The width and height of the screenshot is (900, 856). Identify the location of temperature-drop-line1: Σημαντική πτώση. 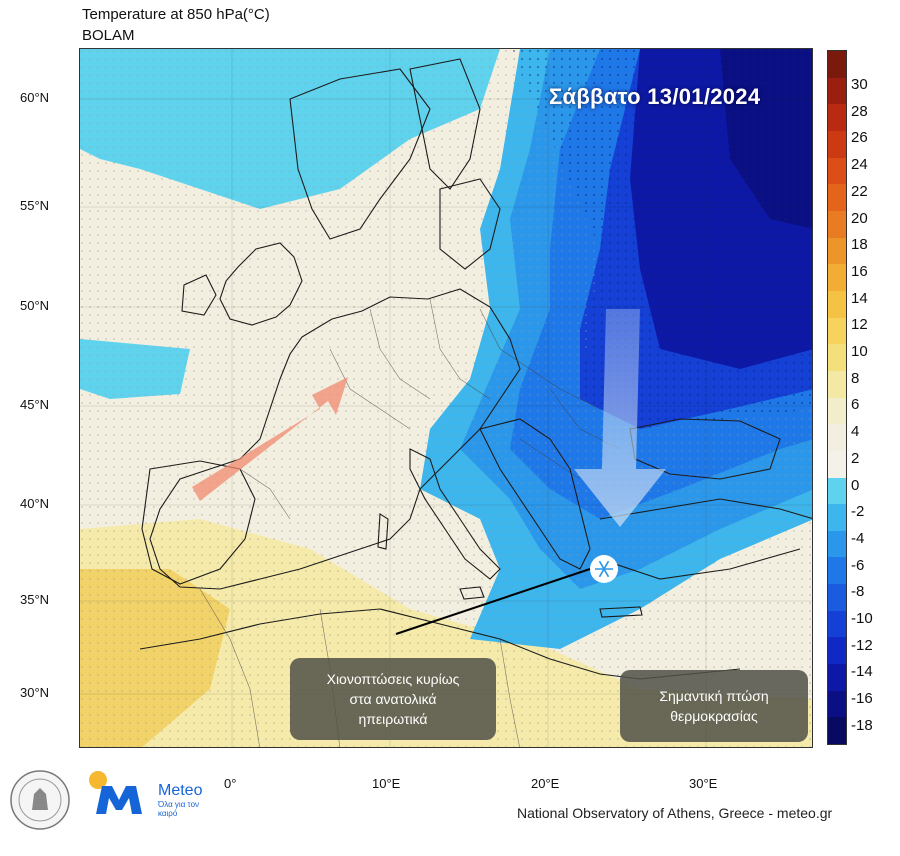
(714, 696).